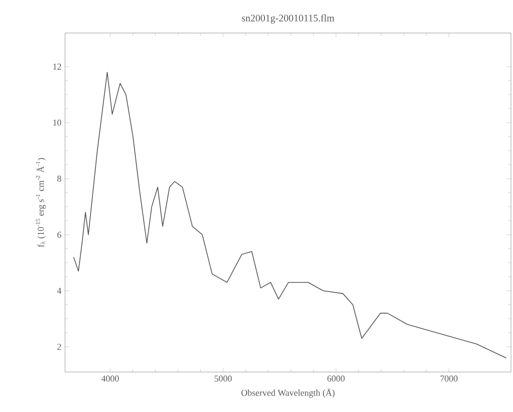  I want to click on x-axis-title: Observed Wavelength (Å), so click(288, 393).